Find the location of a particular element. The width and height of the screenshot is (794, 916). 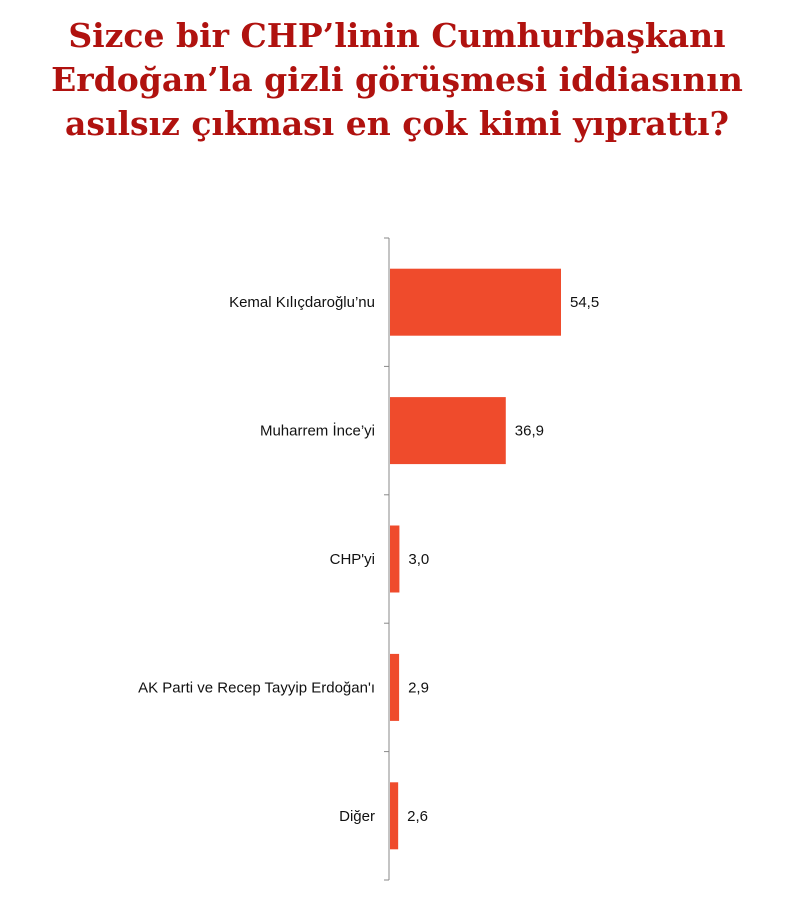

category-label-1: Muharrem İnce’yi is located at coordinates (317, 431).